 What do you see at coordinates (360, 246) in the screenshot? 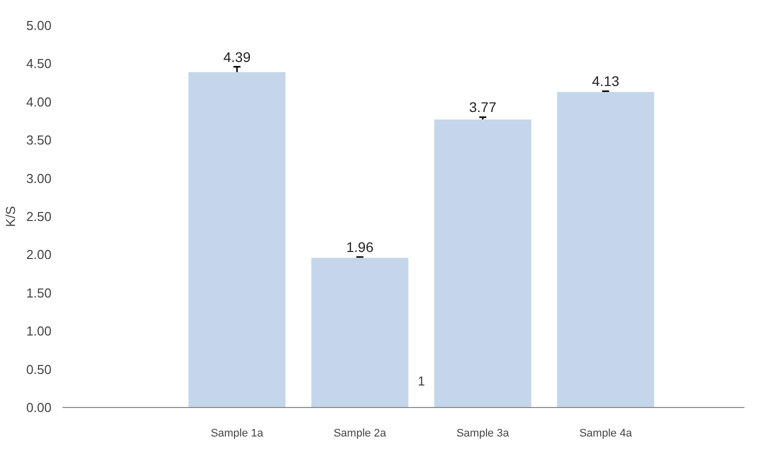
I see `data-label: 1.96` at bounding box center [360, 246].